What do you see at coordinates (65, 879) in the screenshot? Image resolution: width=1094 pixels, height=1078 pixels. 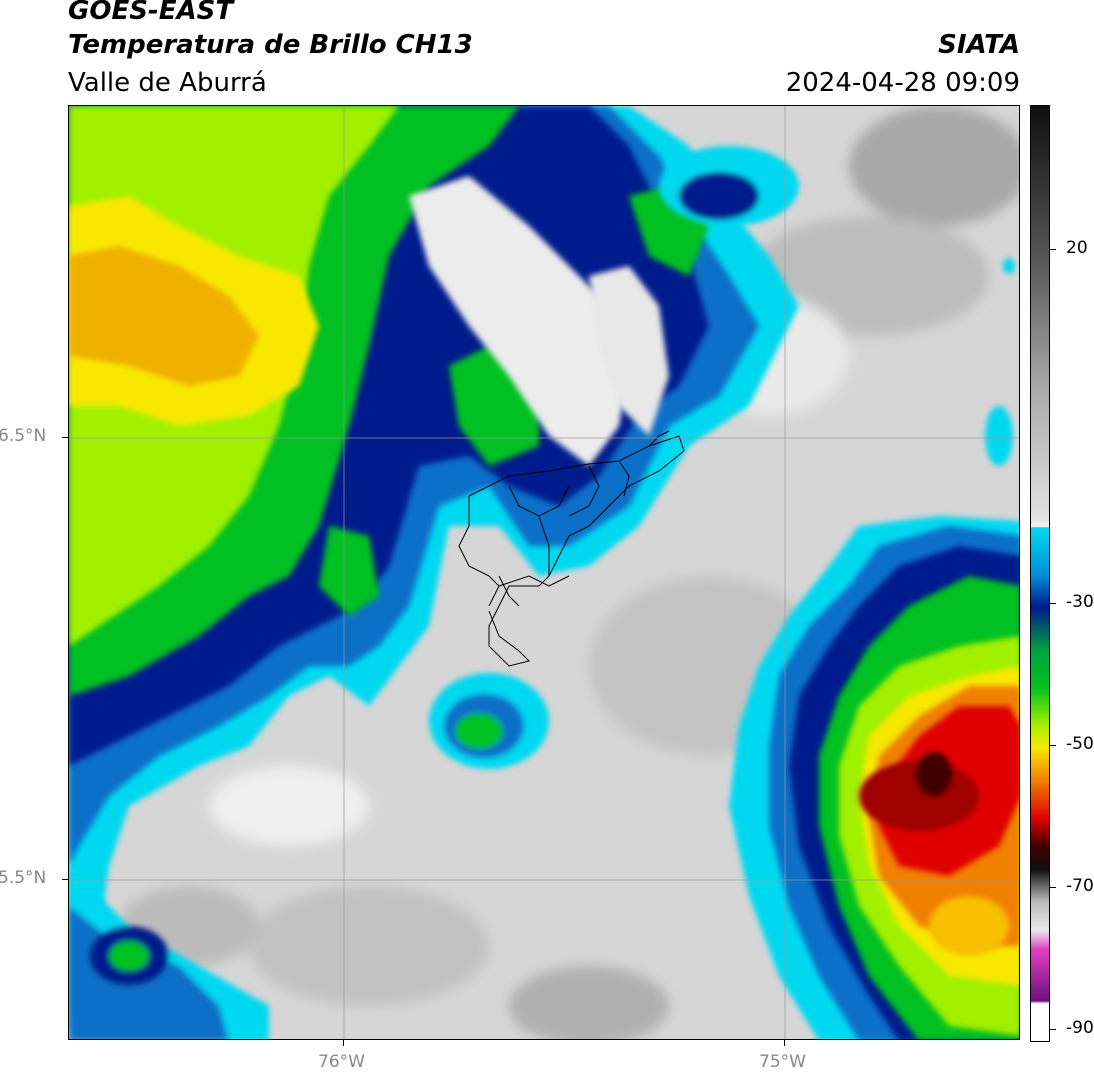 I see `lat-tick-5.5` at bounding box center [65, 879].